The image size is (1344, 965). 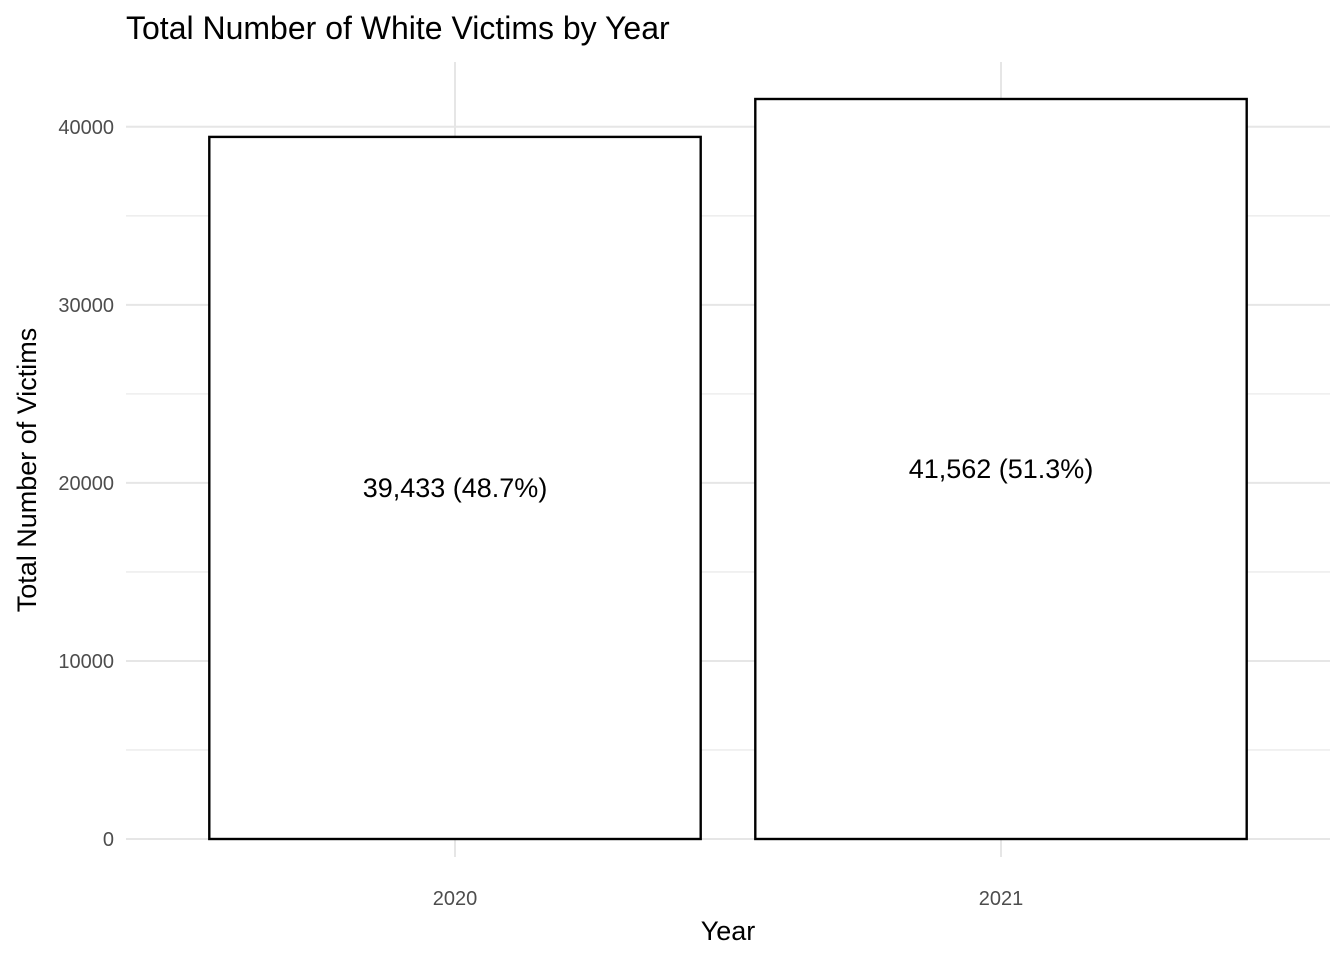 What do you see at coordinates (86, 306) in the screenshot?
I see `y-tick-label: 30000` at bounding box center [86, 306].